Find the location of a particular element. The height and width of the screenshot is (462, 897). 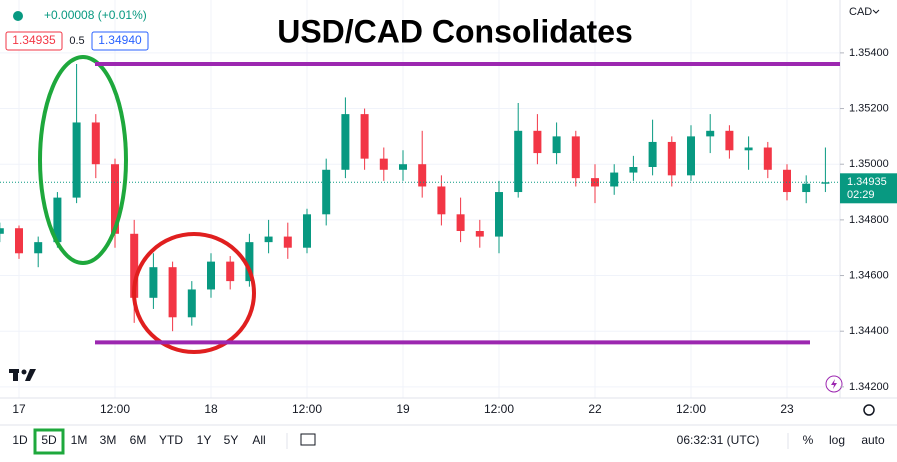

currency-caret is located at coordinates (876, 11).